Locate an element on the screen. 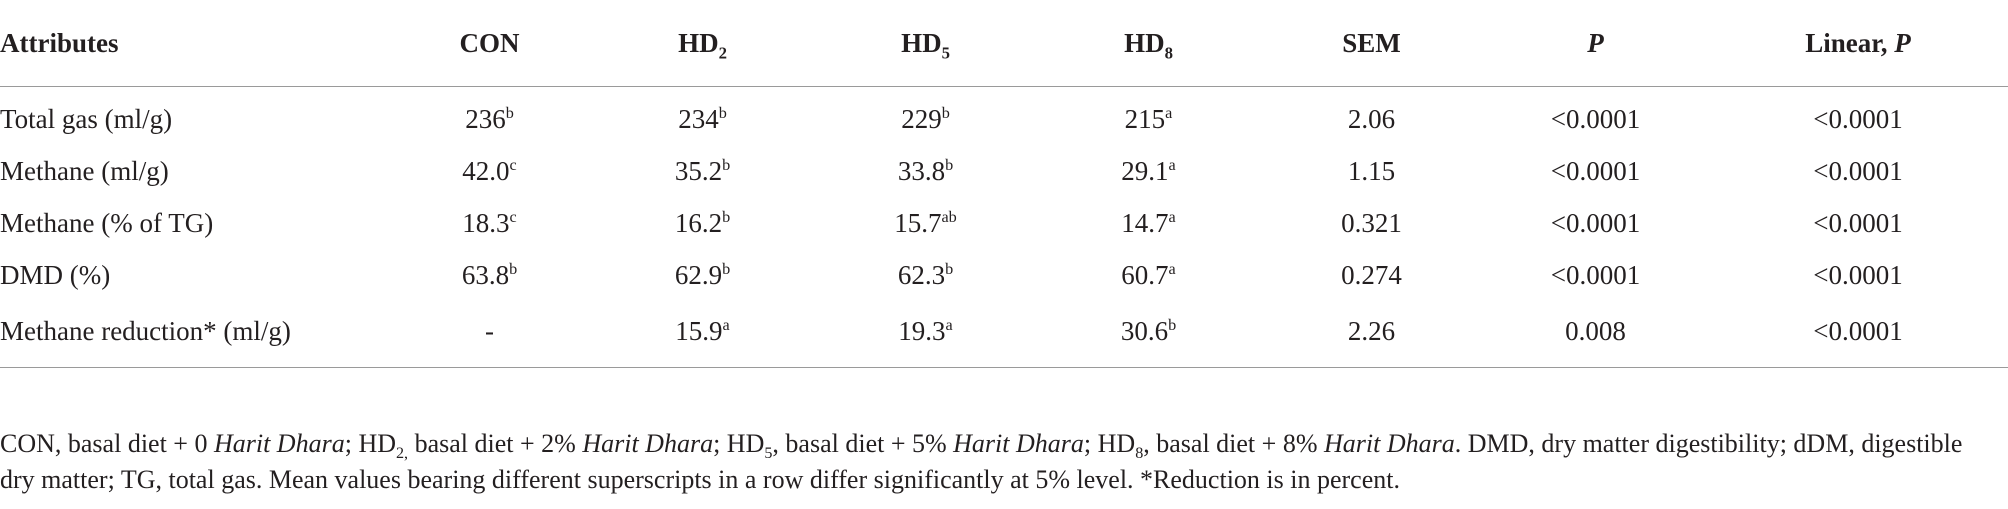 This screenshot has height=509, width=2008. cell-con: 42.0c is located at coordinates (489, 171).